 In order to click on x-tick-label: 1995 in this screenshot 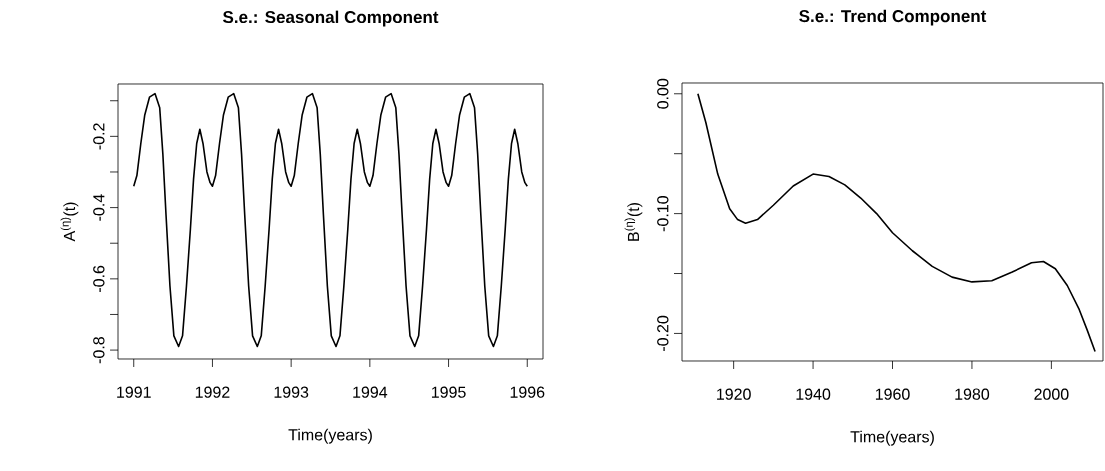, I will do `click(448, 392)`.